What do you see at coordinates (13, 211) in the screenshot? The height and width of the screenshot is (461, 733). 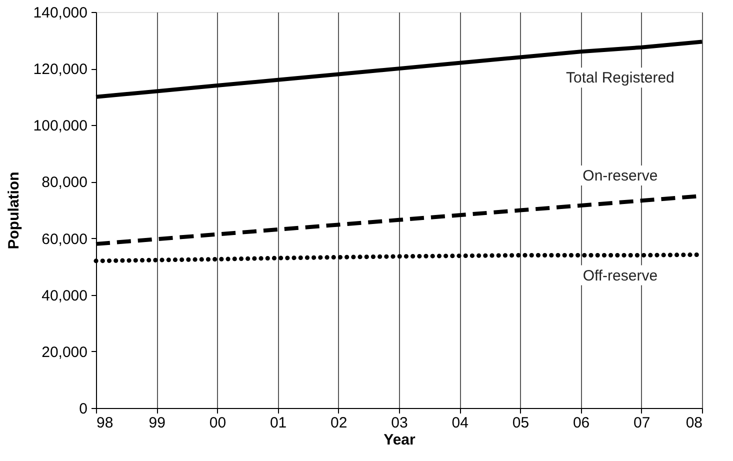 I see `y-axis-title: Population` at bounding box center [13, 211].